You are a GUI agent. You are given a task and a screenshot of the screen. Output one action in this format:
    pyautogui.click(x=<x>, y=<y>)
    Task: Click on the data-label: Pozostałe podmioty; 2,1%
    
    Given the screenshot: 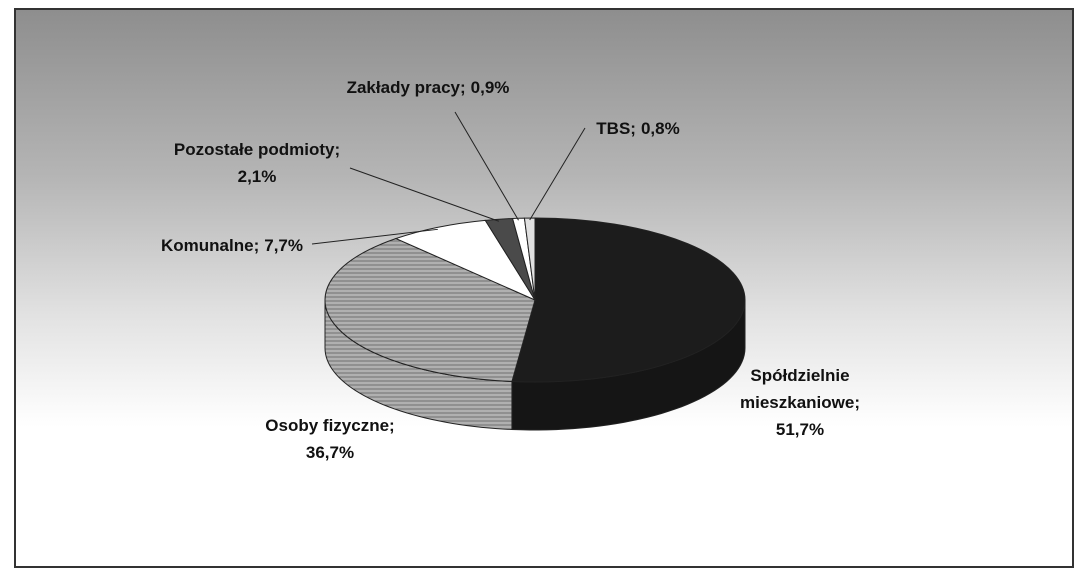 What is the action you would take?
    pyautogui.click(x=257, y=163)
    